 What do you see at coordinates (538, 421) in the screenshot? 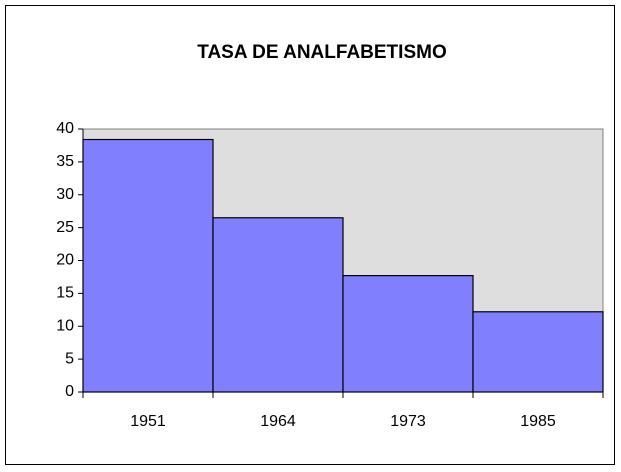
I see `x-tick-label: 1985` at bounding box center [538, 421].